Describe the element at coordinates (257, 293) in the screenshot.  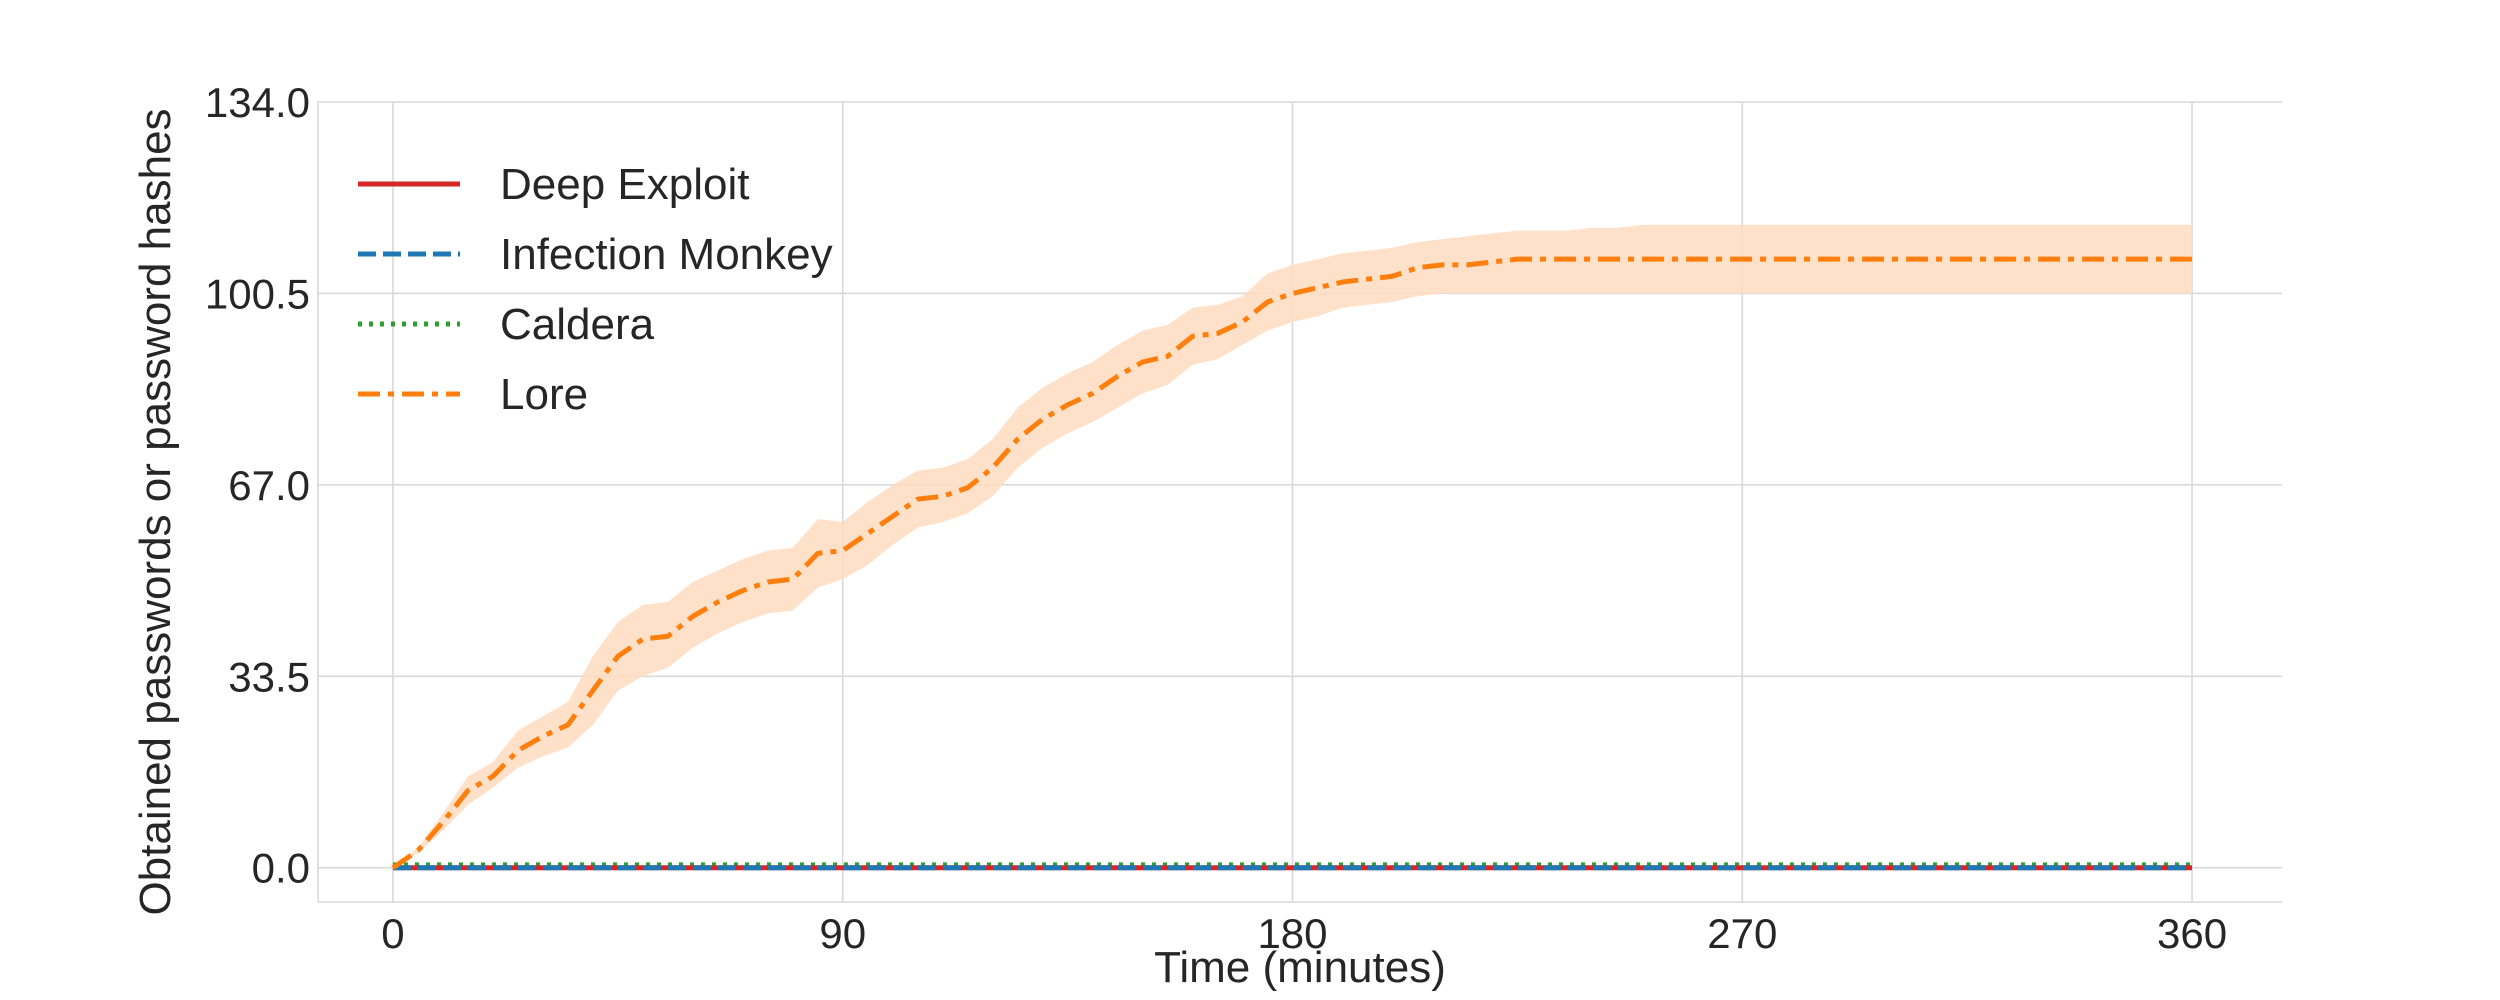
I see `y-tick-label: 100.5` at that location.